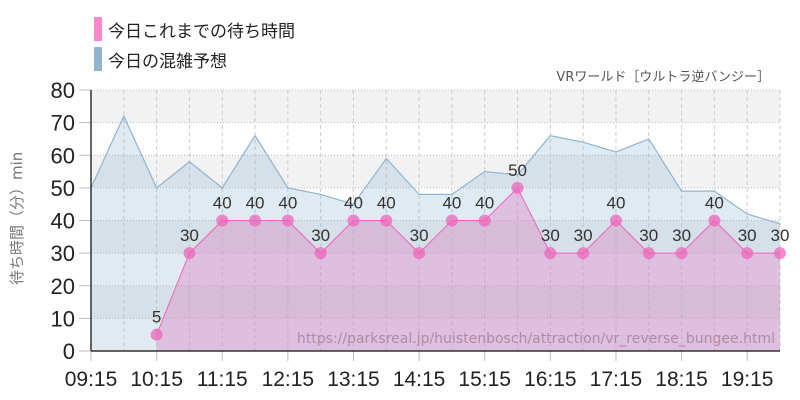 This screenshot has width=800, height=400. I want to click on data-point-label: 50, so click(517, 170).